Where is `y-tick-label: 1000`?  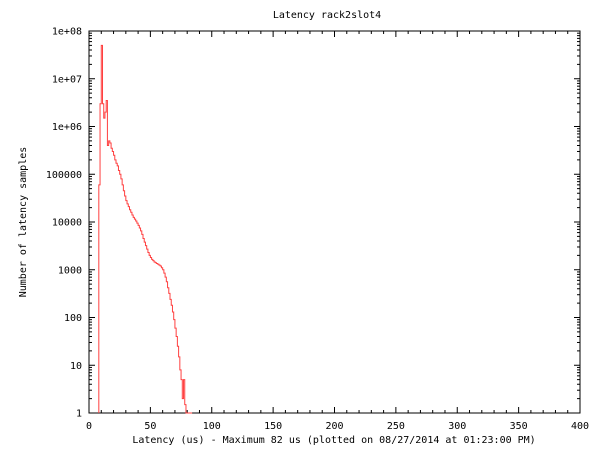 y-tick-label: 1000 is located at coordinates (70, 270).